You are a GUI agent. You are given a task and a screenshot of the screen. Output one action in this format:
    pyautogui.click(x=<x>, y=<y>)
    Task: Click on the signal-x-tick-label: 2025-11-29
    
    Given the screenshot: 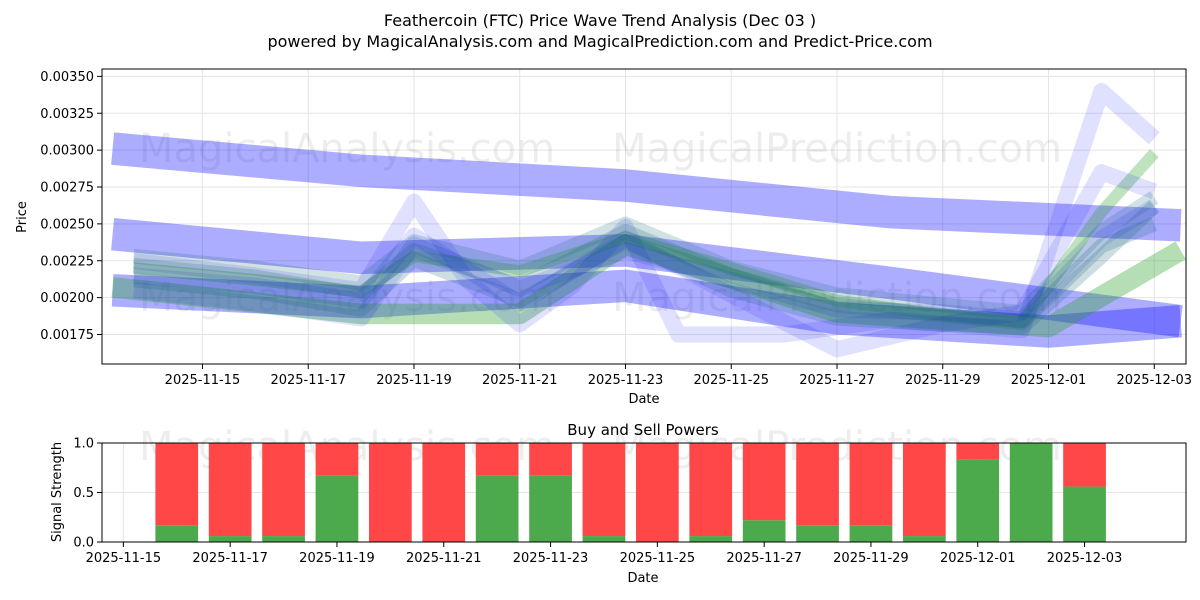 What is the action you would take?
    pyautogui.click(x=871, y=558)
    